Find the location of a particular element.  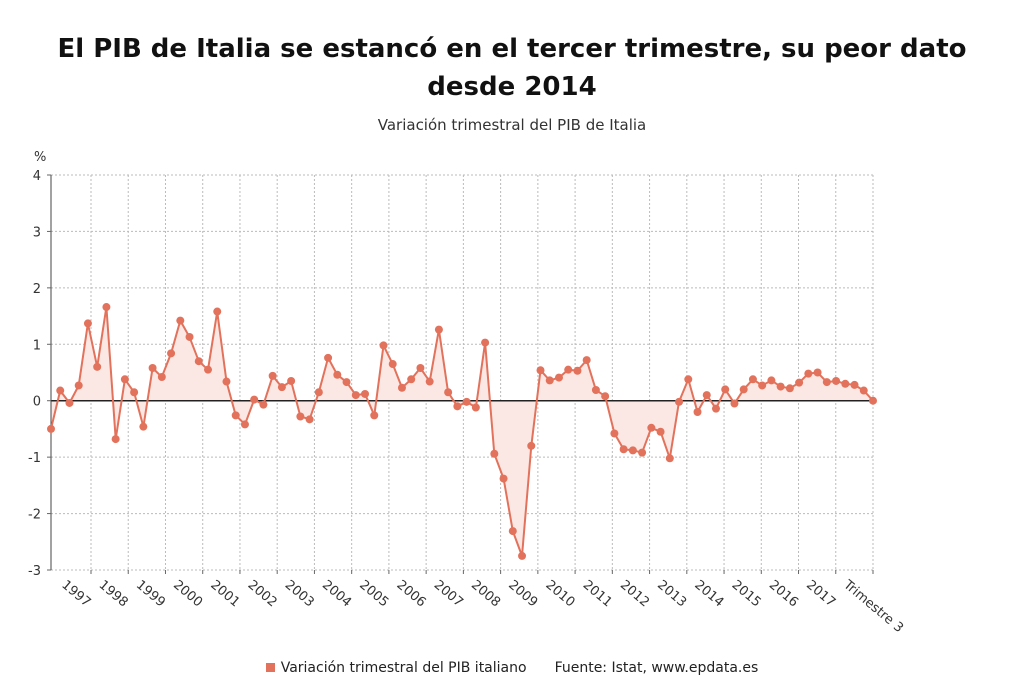

x-tick-label: 2010 is located at coordinates (560, 594).